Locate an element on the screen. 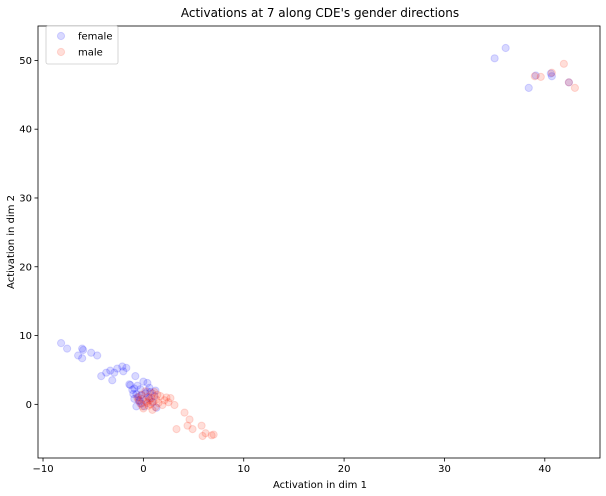 The image size is (606, 496). x-tick-label: 10 is located at coordinates (243, 469).